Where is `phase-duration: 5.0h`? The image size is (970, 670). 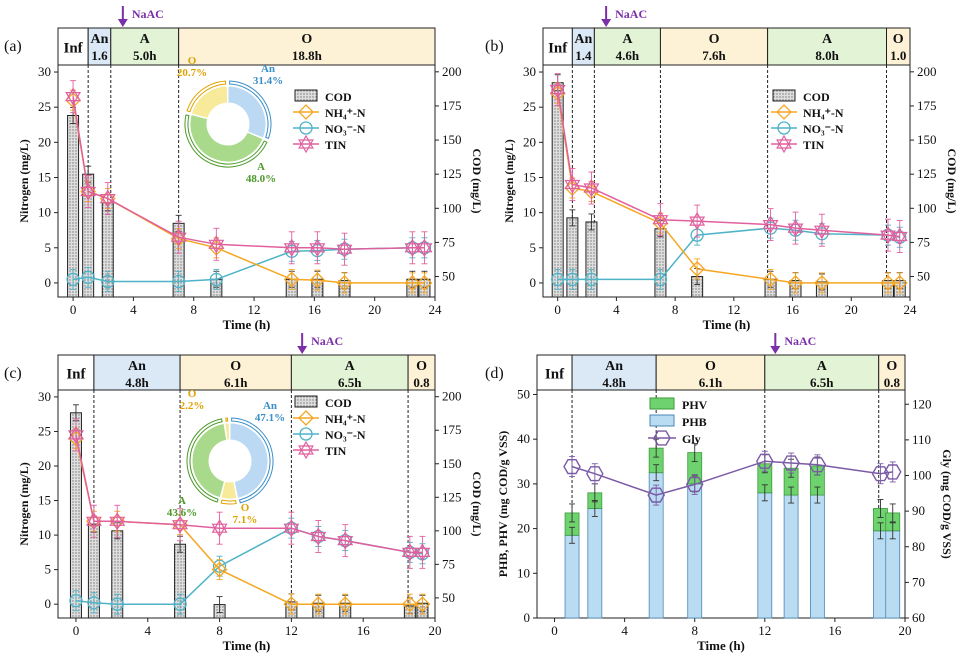
phase-duration: 5.0h is located at coordinates (145, 55).